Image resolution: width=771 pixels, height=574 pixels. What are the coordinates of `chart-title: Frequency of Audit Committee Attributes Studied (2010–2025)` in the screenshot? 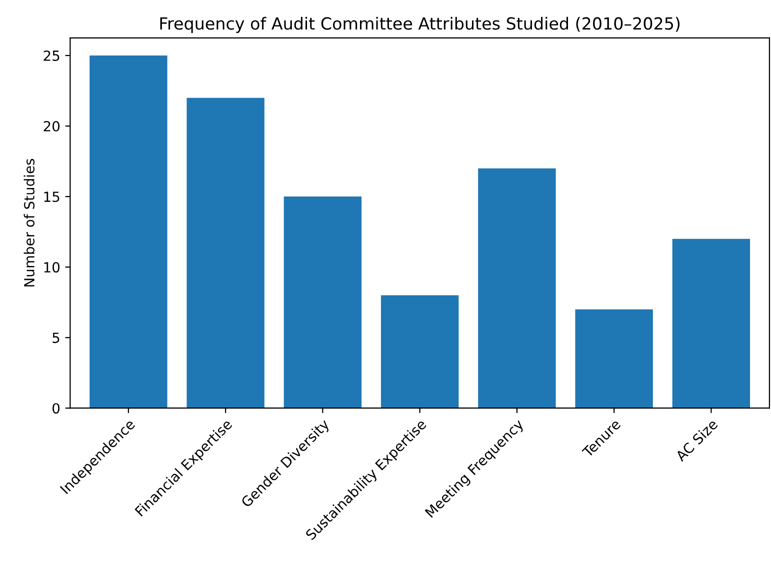 It's located at (420, 25).